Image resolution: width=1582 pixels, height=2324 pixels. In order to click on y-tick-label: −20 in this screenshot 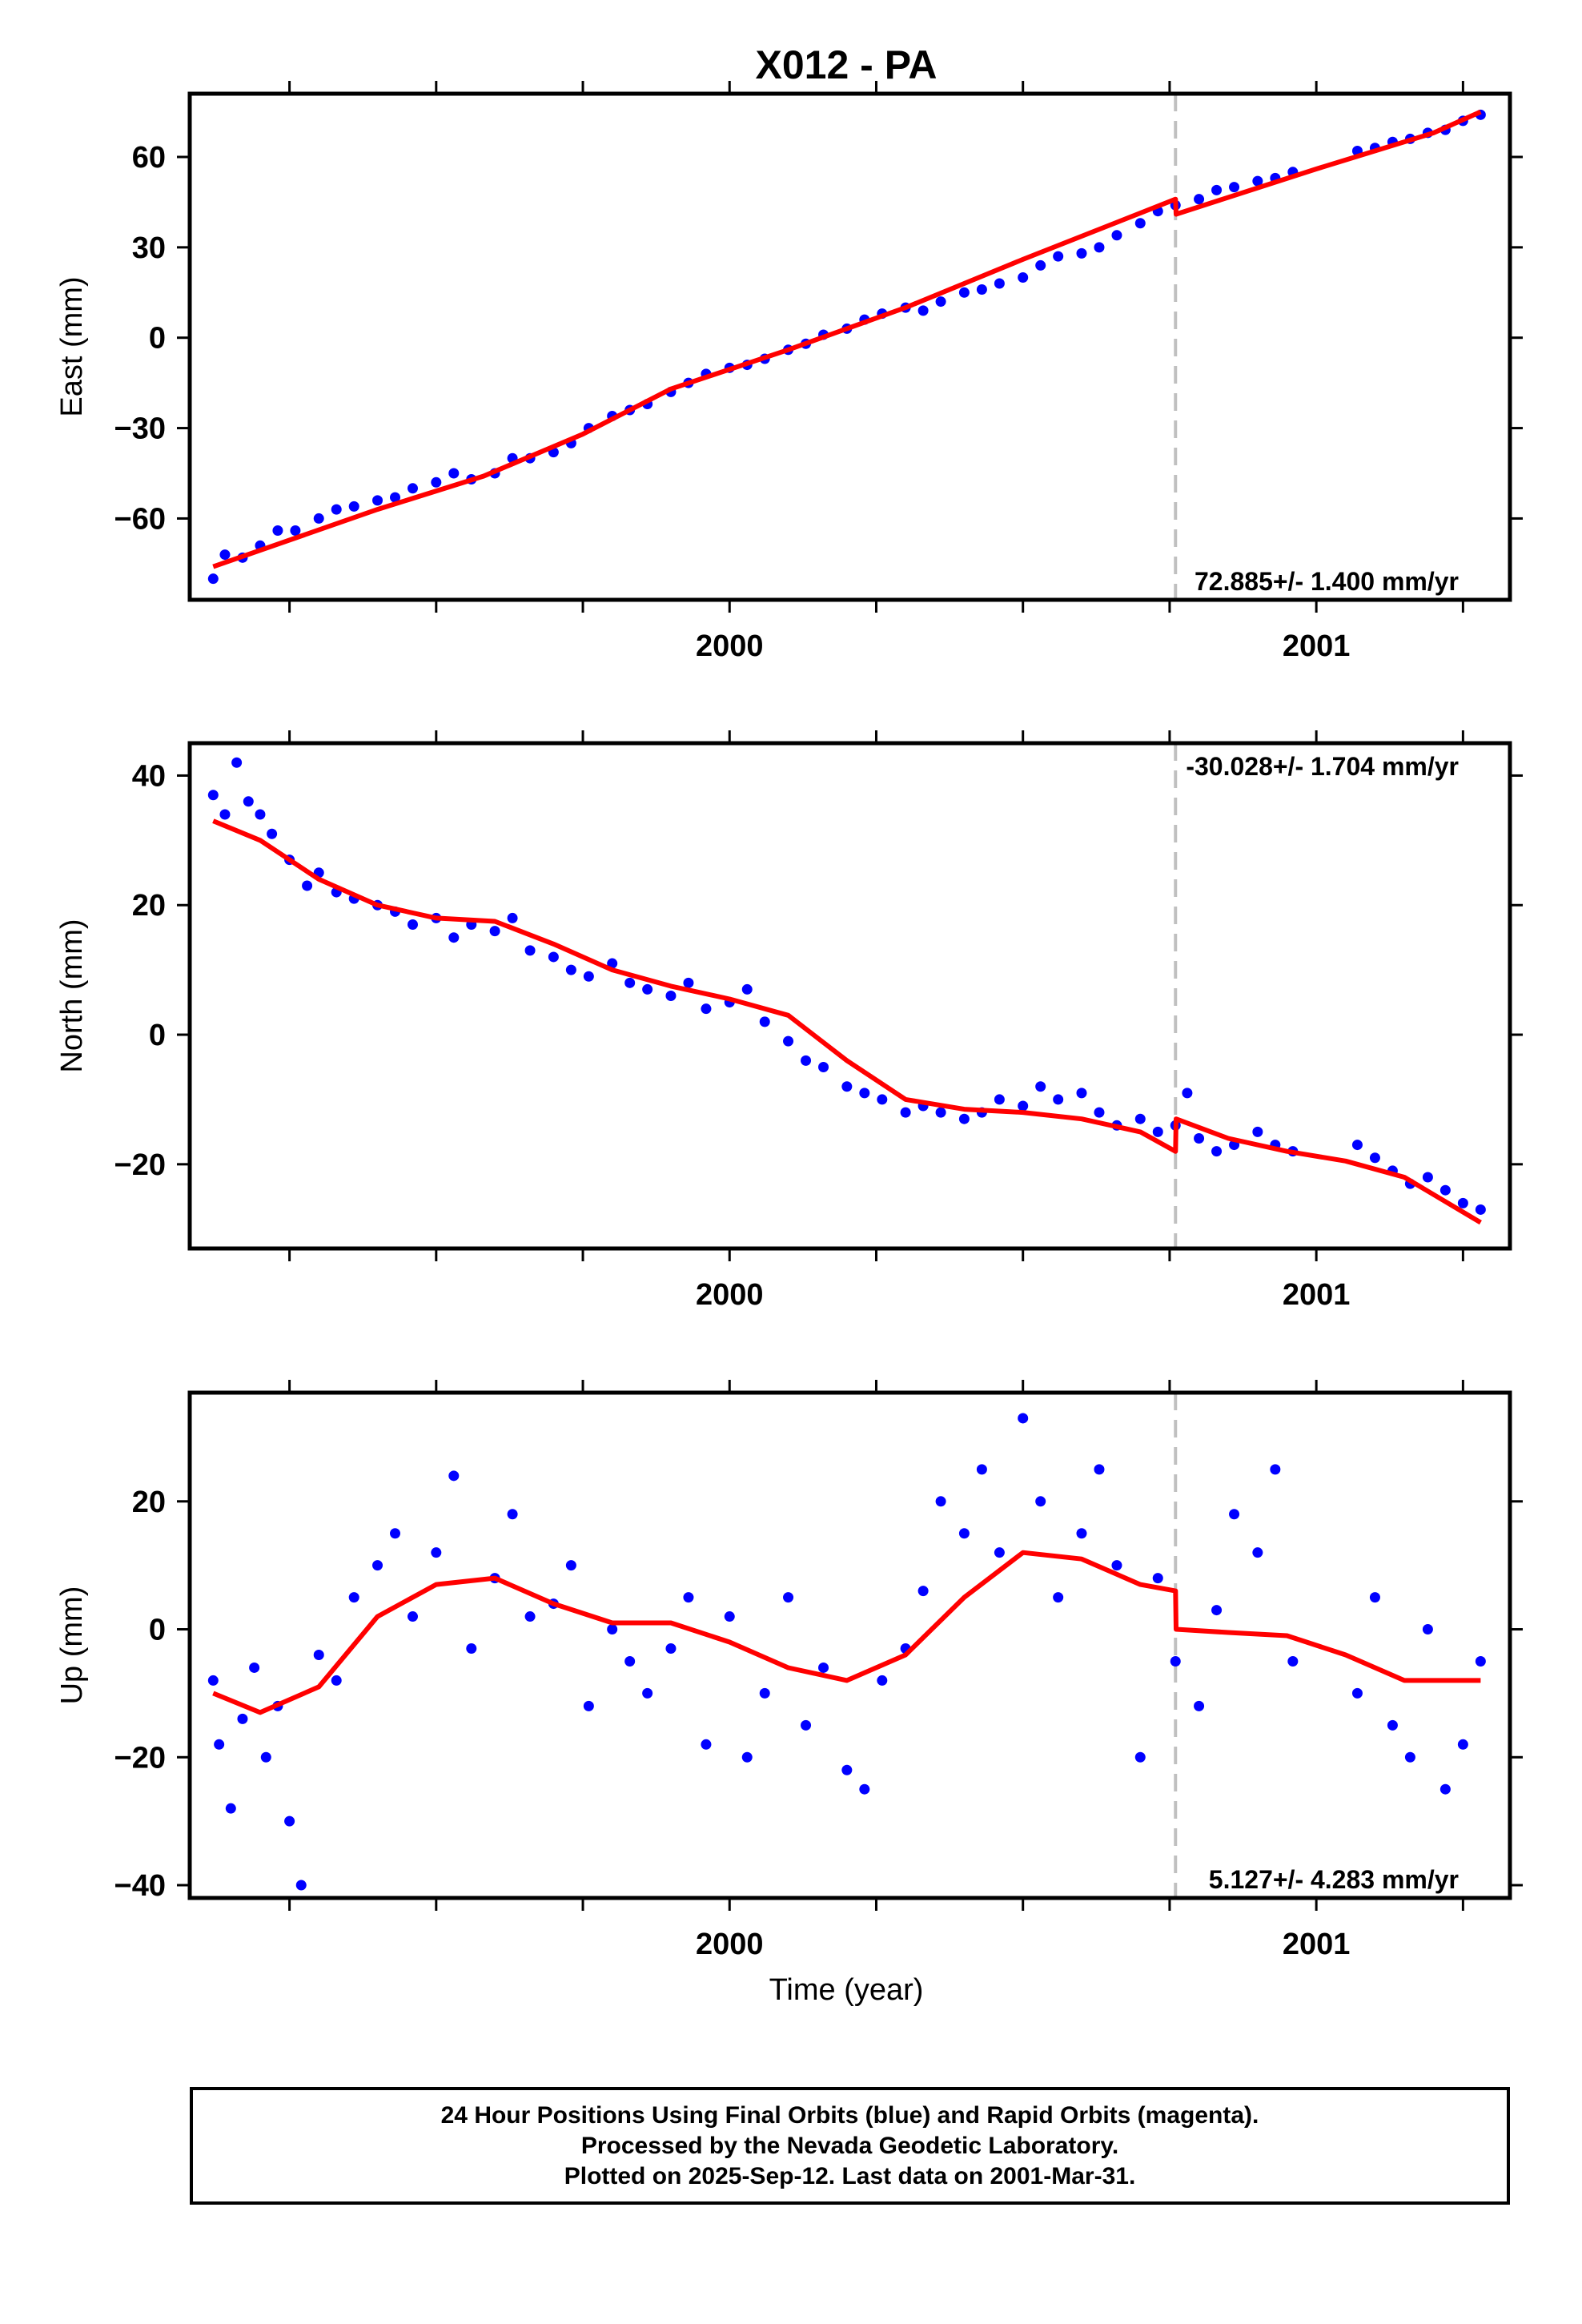, I will do `click(140, 1758)`.